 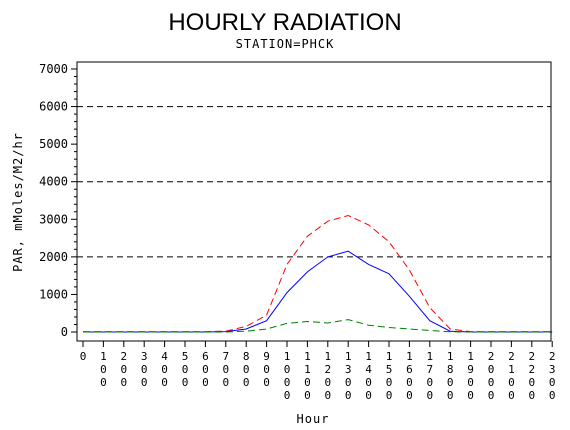 What do you see at coordinates (58, 200) in the screenshot?
I see `y-axis-ticks: 0 1000 2000 3000 4000 5000 6000 7000` at bounding box center [58, 200].